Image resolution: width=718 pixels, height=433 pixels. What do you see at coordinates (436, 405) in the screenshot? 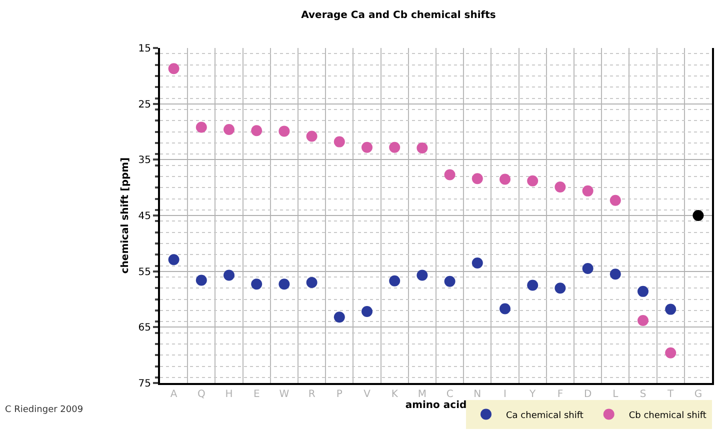
I see `x-axis-title: amino acid` at bounding box center [436, 405].